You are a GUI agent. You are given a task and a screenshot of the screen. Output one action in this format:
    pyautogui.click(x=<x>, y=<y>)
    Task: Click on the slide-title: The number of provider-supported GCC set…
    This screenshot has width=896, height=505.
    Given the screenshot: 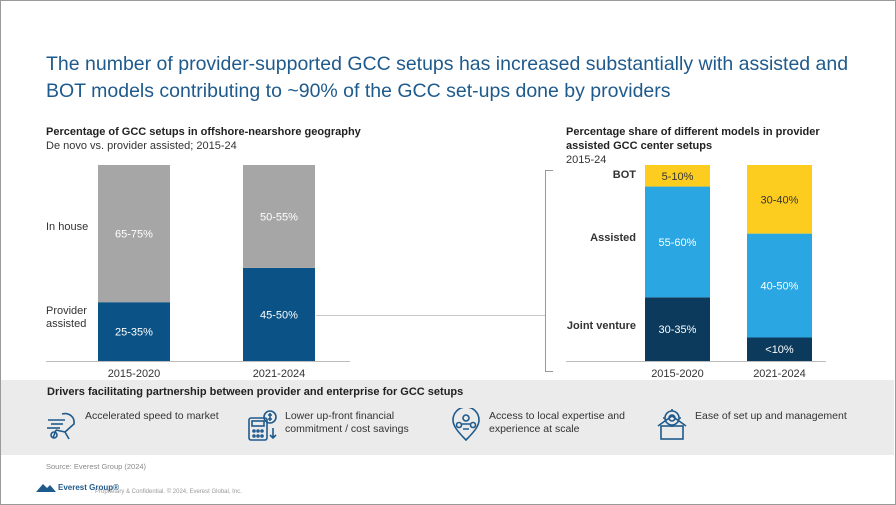 What is the action you would take?
    pyautogui.click(x=447, y=77)
    